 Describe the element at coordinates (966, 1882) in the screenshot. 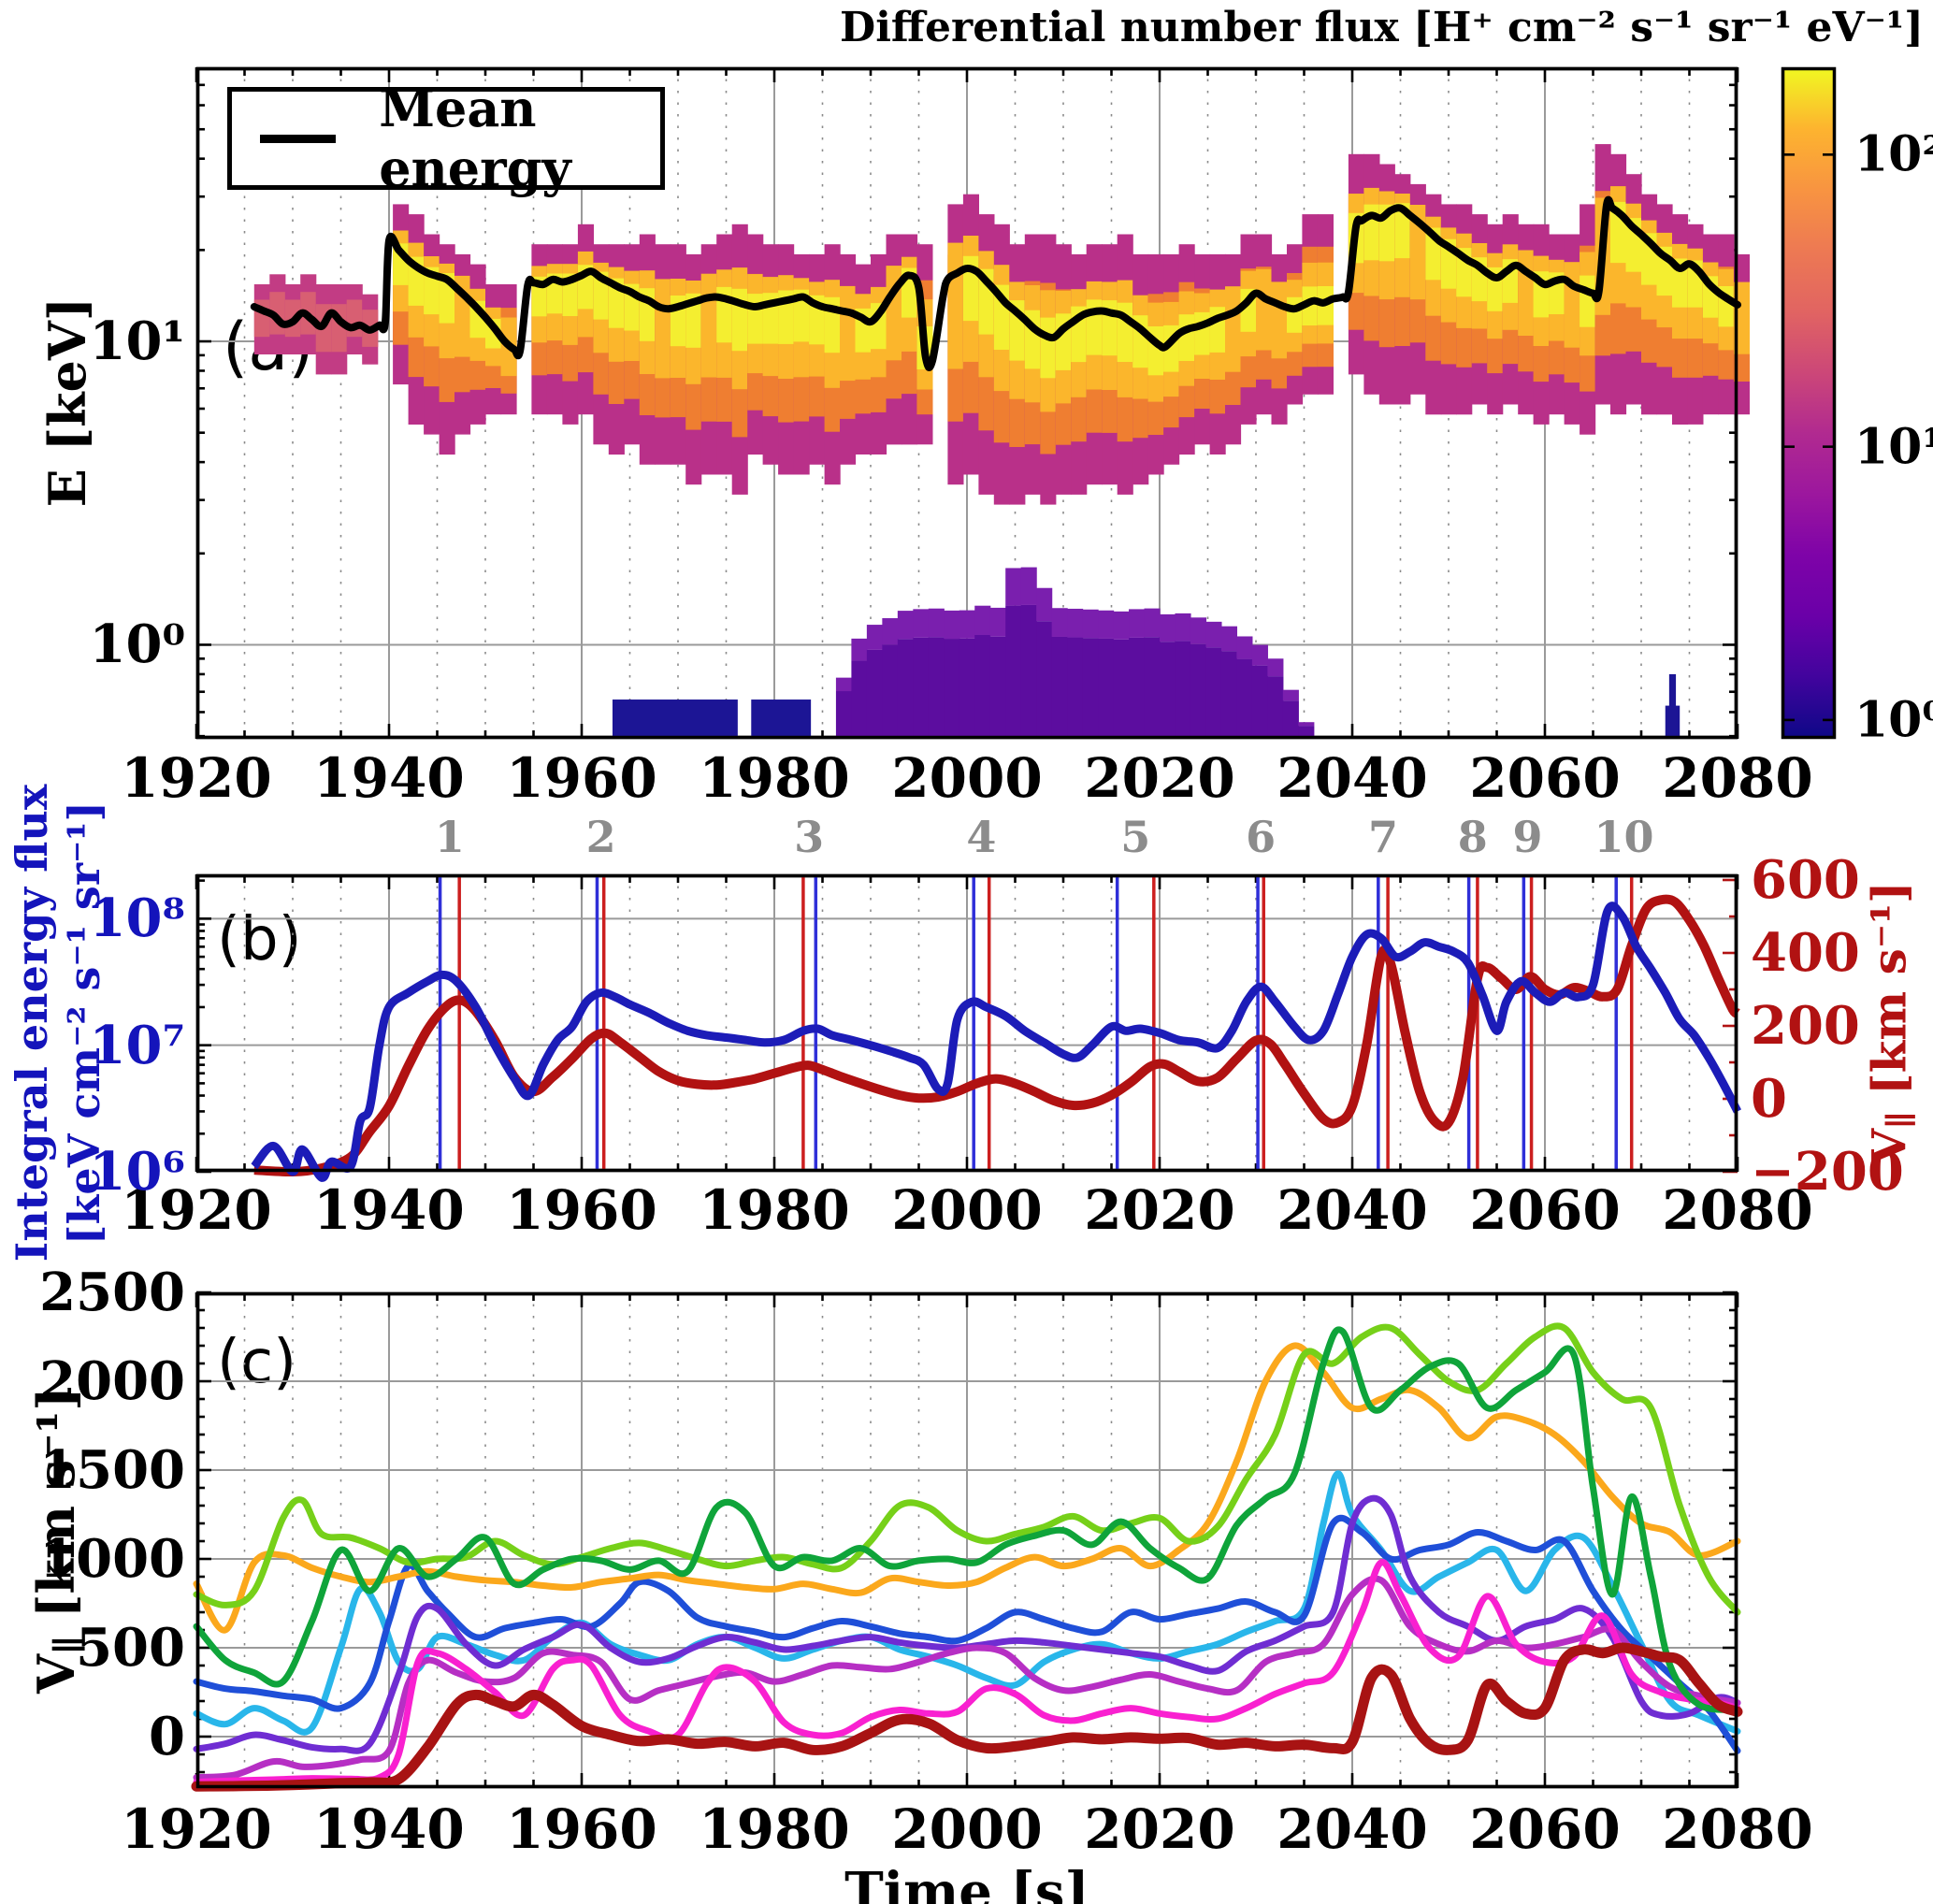

I see `x-axis-label: Time [s]` at that location.